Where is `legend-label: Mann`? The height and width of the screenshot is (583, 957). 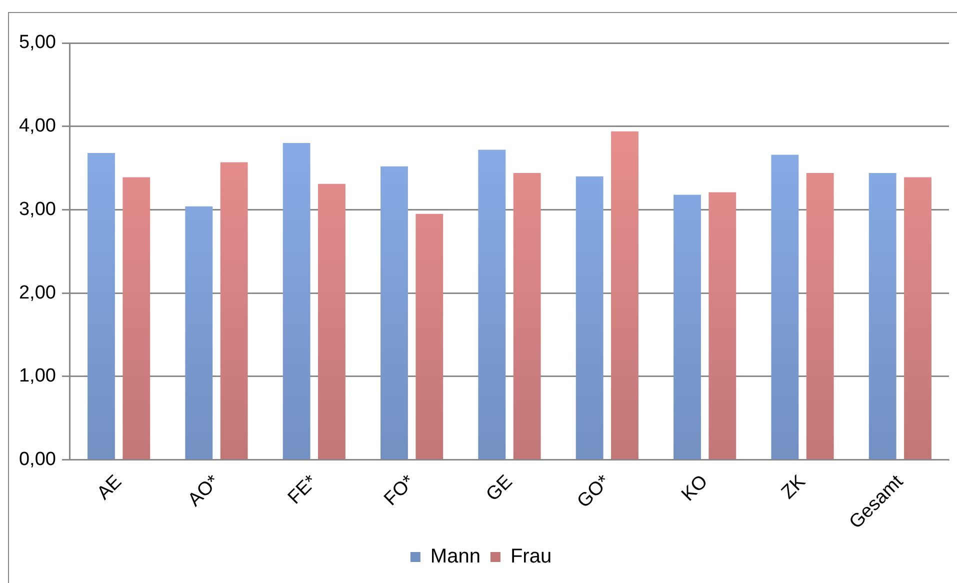 legend-label: Mann is located at coordinates (455, 557).